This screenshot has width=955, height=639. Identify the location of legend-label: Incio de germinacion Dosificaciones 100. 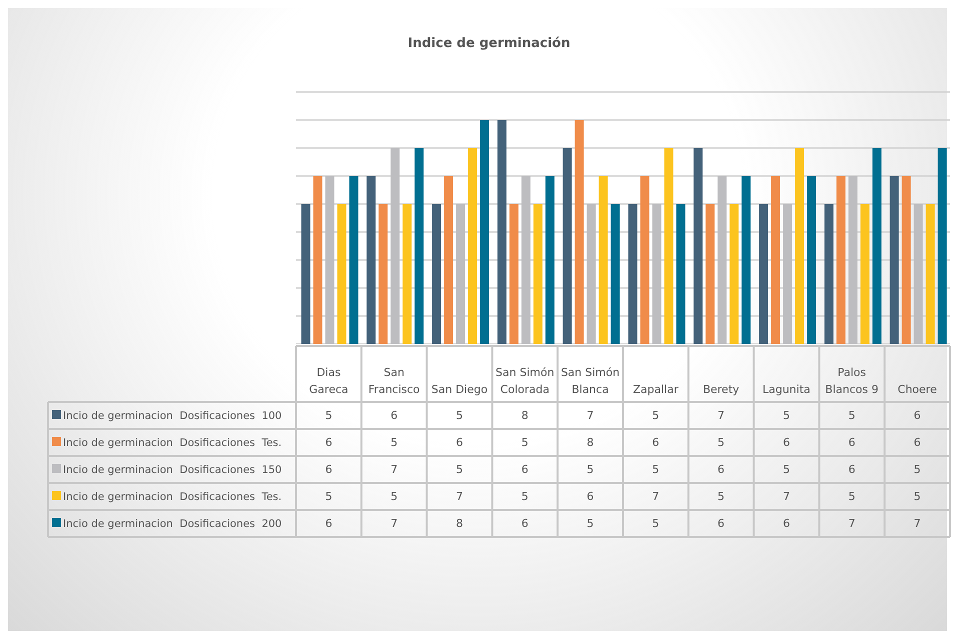
(172, 416).